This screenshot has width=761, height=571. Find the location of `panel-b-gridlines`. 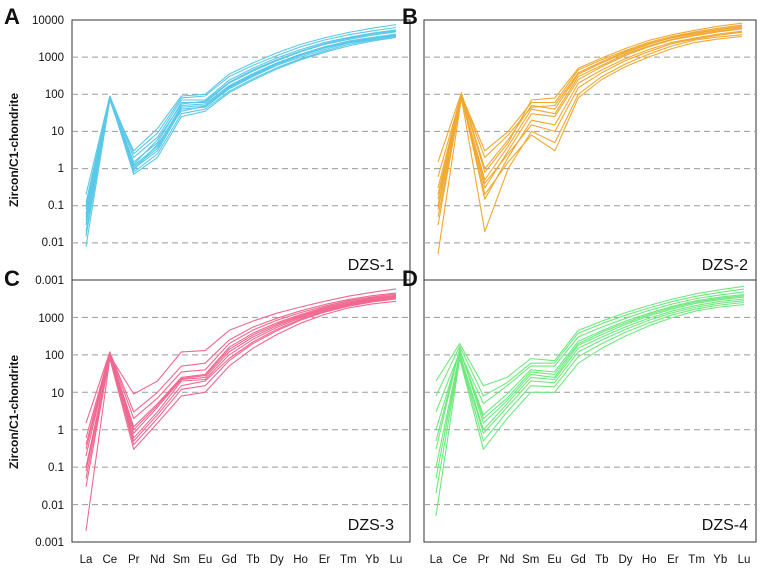

panel-b-gridlines is located at coordinates (590, 150).